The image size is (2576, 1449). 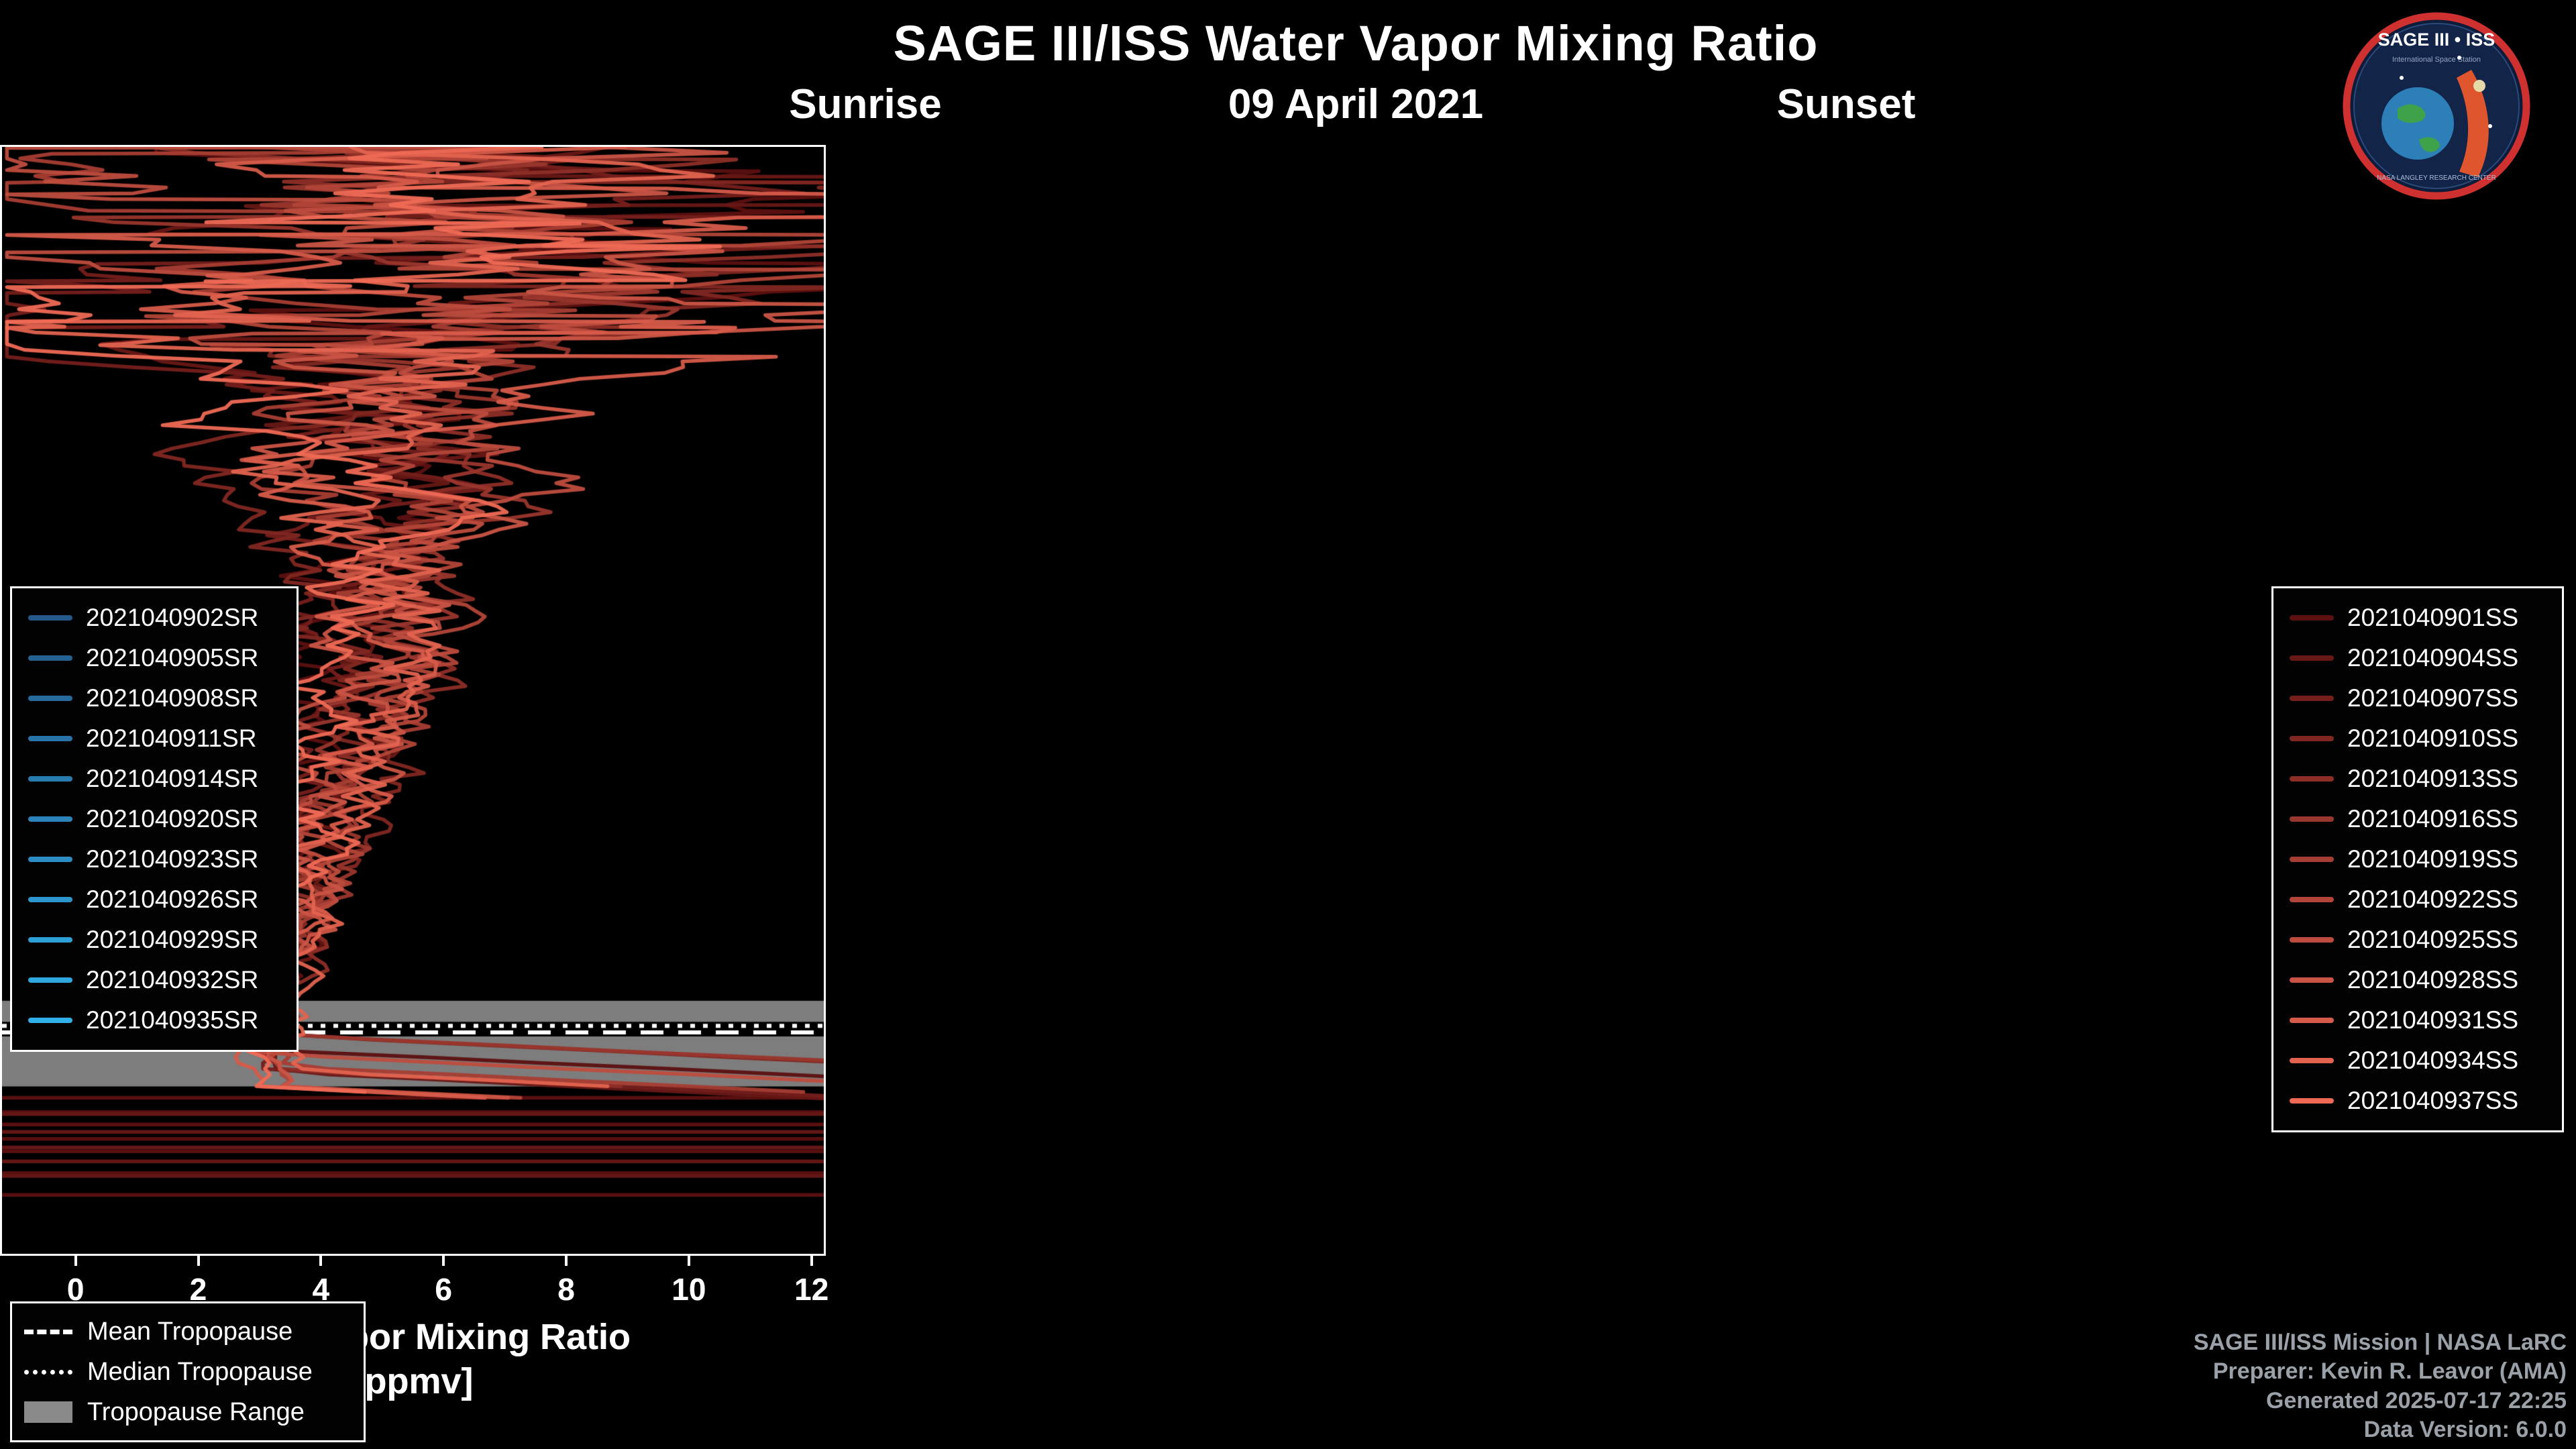 I want to click on legend-item-label: 2021040935SR, so click(x=172, y=1020).